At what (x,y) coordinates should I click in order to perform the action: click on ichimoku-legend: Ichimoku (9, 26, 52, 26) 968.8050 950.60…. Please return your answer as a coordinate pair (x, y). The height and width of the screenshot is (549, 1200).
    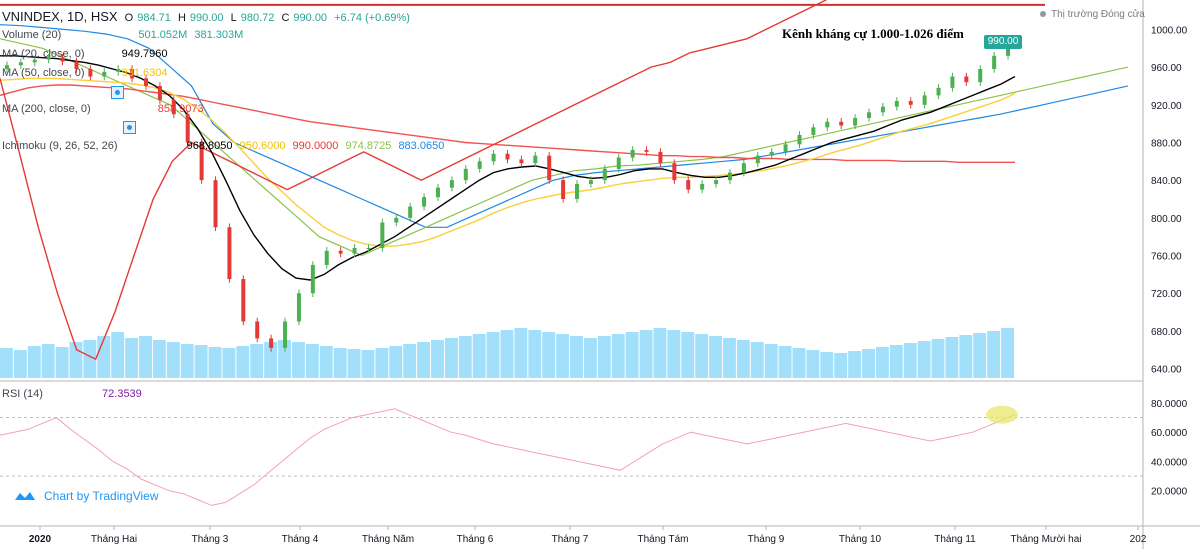
    Looking at the image, I should click on (225, 146).